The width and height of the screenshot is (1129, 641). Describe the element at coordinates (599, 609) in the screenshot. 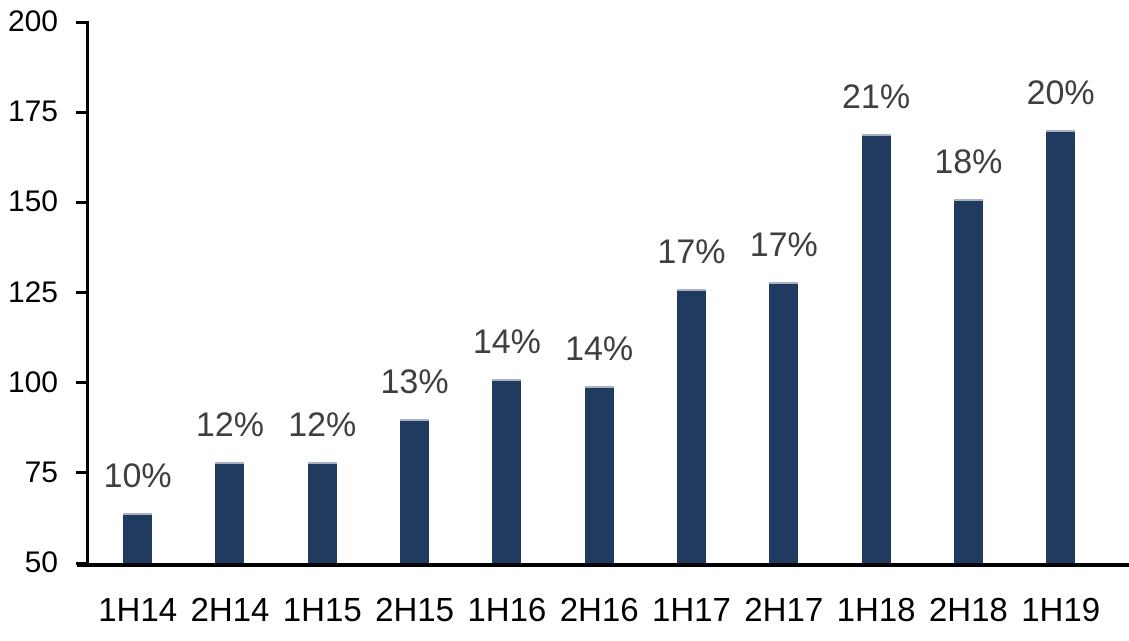

I see `x-axis-label-2H16: 2H16` at that location.